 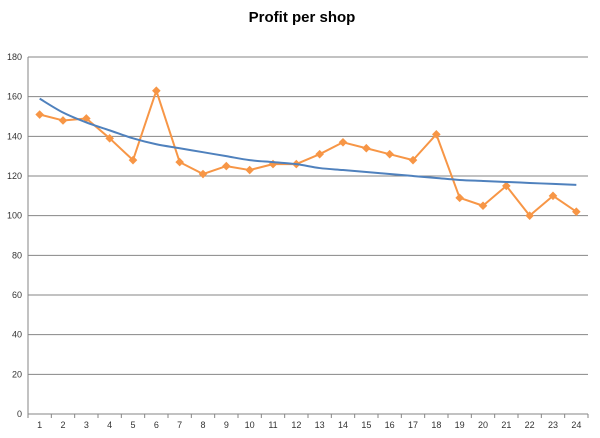 I want to click on x-tick-label: 1, so click(x=39, y=425).